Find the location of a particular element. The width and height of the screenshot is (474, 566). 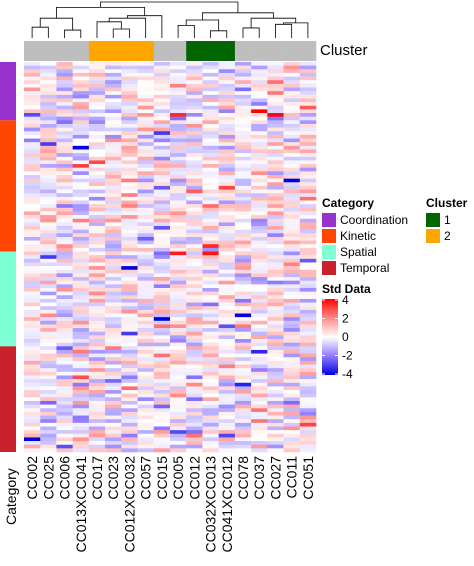

legend-category-swatch is located at coordinates (329, 220).